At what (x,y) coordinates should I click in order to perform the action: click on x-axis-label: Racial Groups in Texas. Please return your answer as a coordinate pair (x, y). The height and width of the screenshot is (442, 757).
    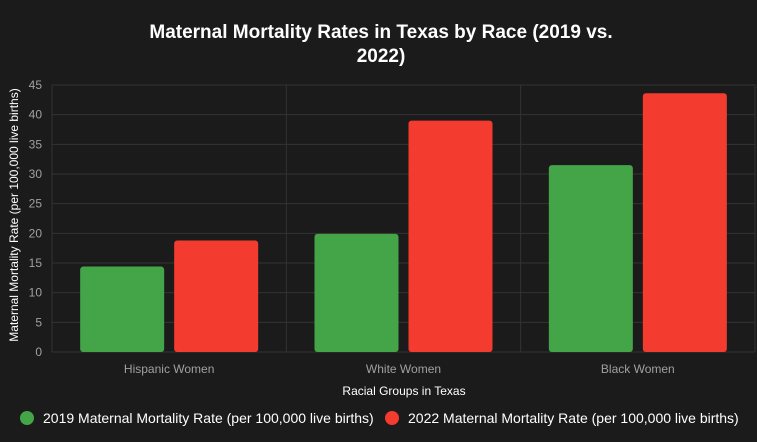
    Looking at the image, I should click on (403, 391).